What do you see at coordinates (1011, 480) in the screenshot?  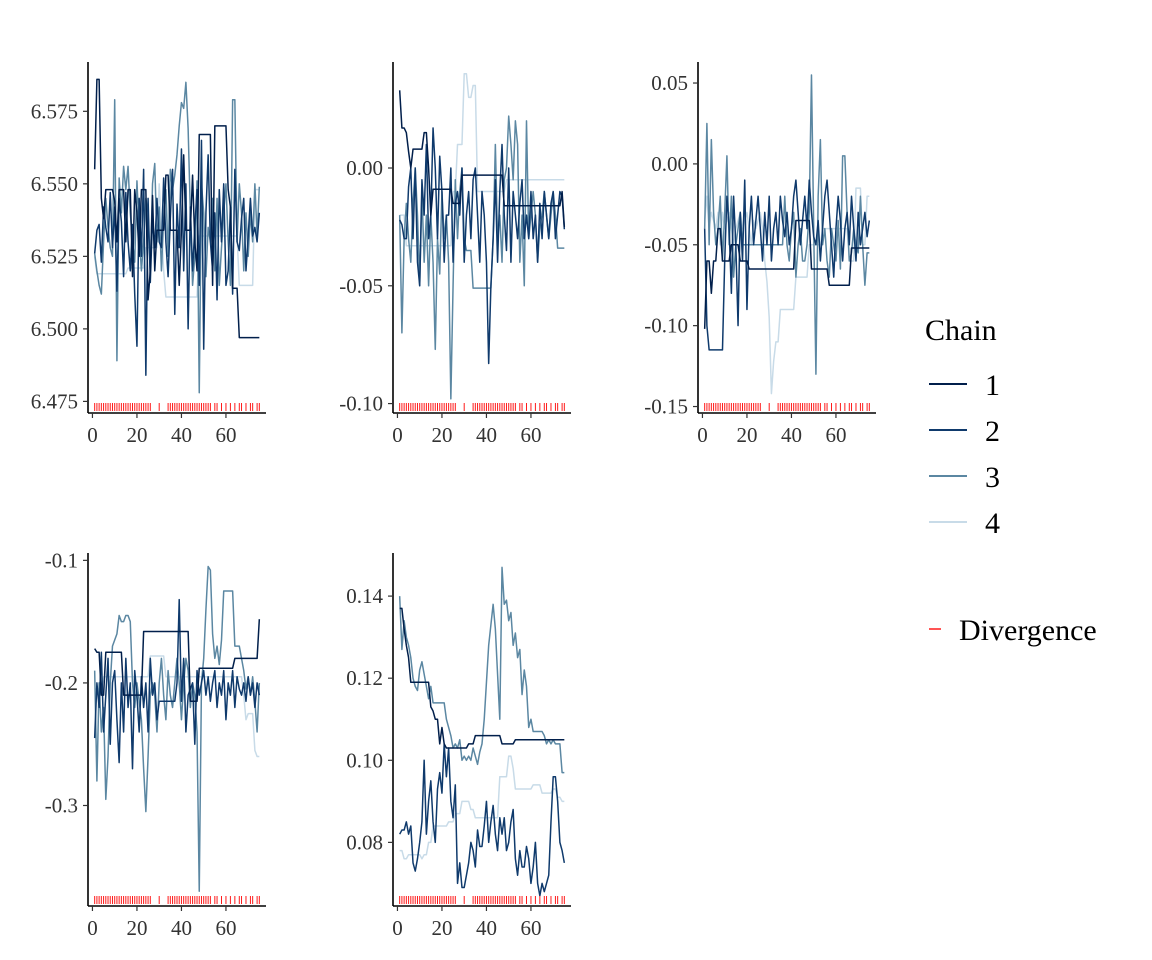 I see `legend: Chain 1 2 3 4 Divergence` at bounding box center [1011, 480].